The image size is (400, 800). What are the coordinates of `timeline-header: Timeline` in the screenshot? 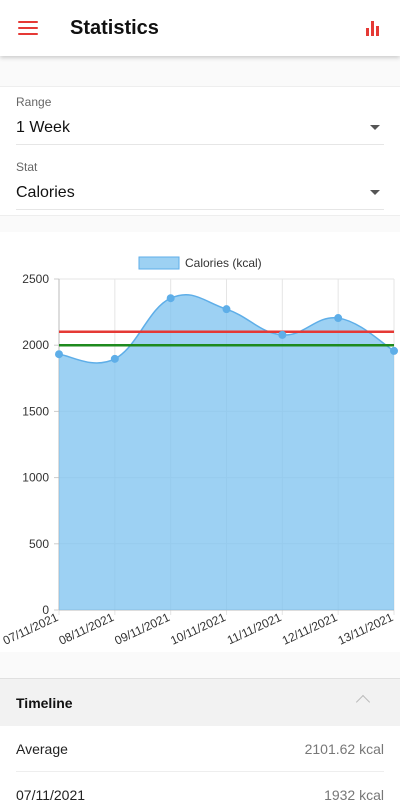 It's located at (200, 702).